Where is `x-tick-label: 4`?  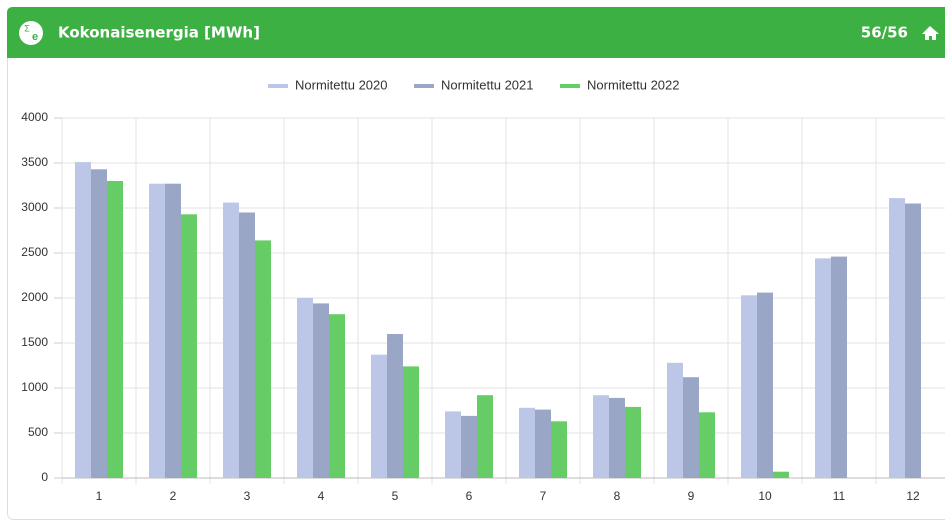
x-tick-label: 4 is located at coordinates (321, 496).